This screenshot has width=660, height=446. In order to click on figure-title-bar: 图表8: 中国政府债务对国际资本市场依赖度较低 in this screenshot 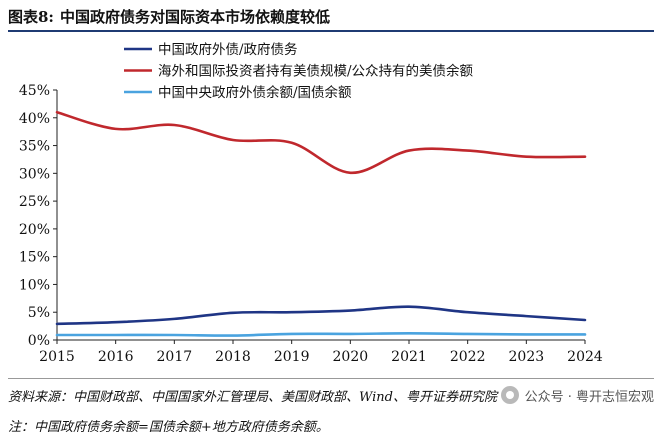, I will do `click(331, 17)`.